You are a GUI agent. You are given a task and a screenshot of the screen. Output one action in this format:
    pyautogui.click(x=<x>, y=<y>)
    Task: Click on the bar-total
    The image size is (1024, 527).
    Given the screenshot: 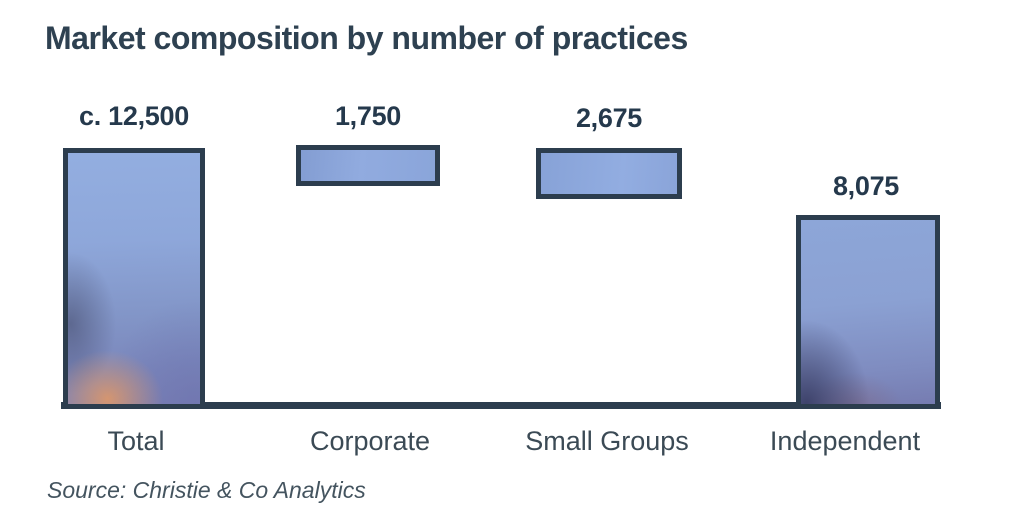 What is the action you would take?
    pyautogui.click(x=134, y=278)
    